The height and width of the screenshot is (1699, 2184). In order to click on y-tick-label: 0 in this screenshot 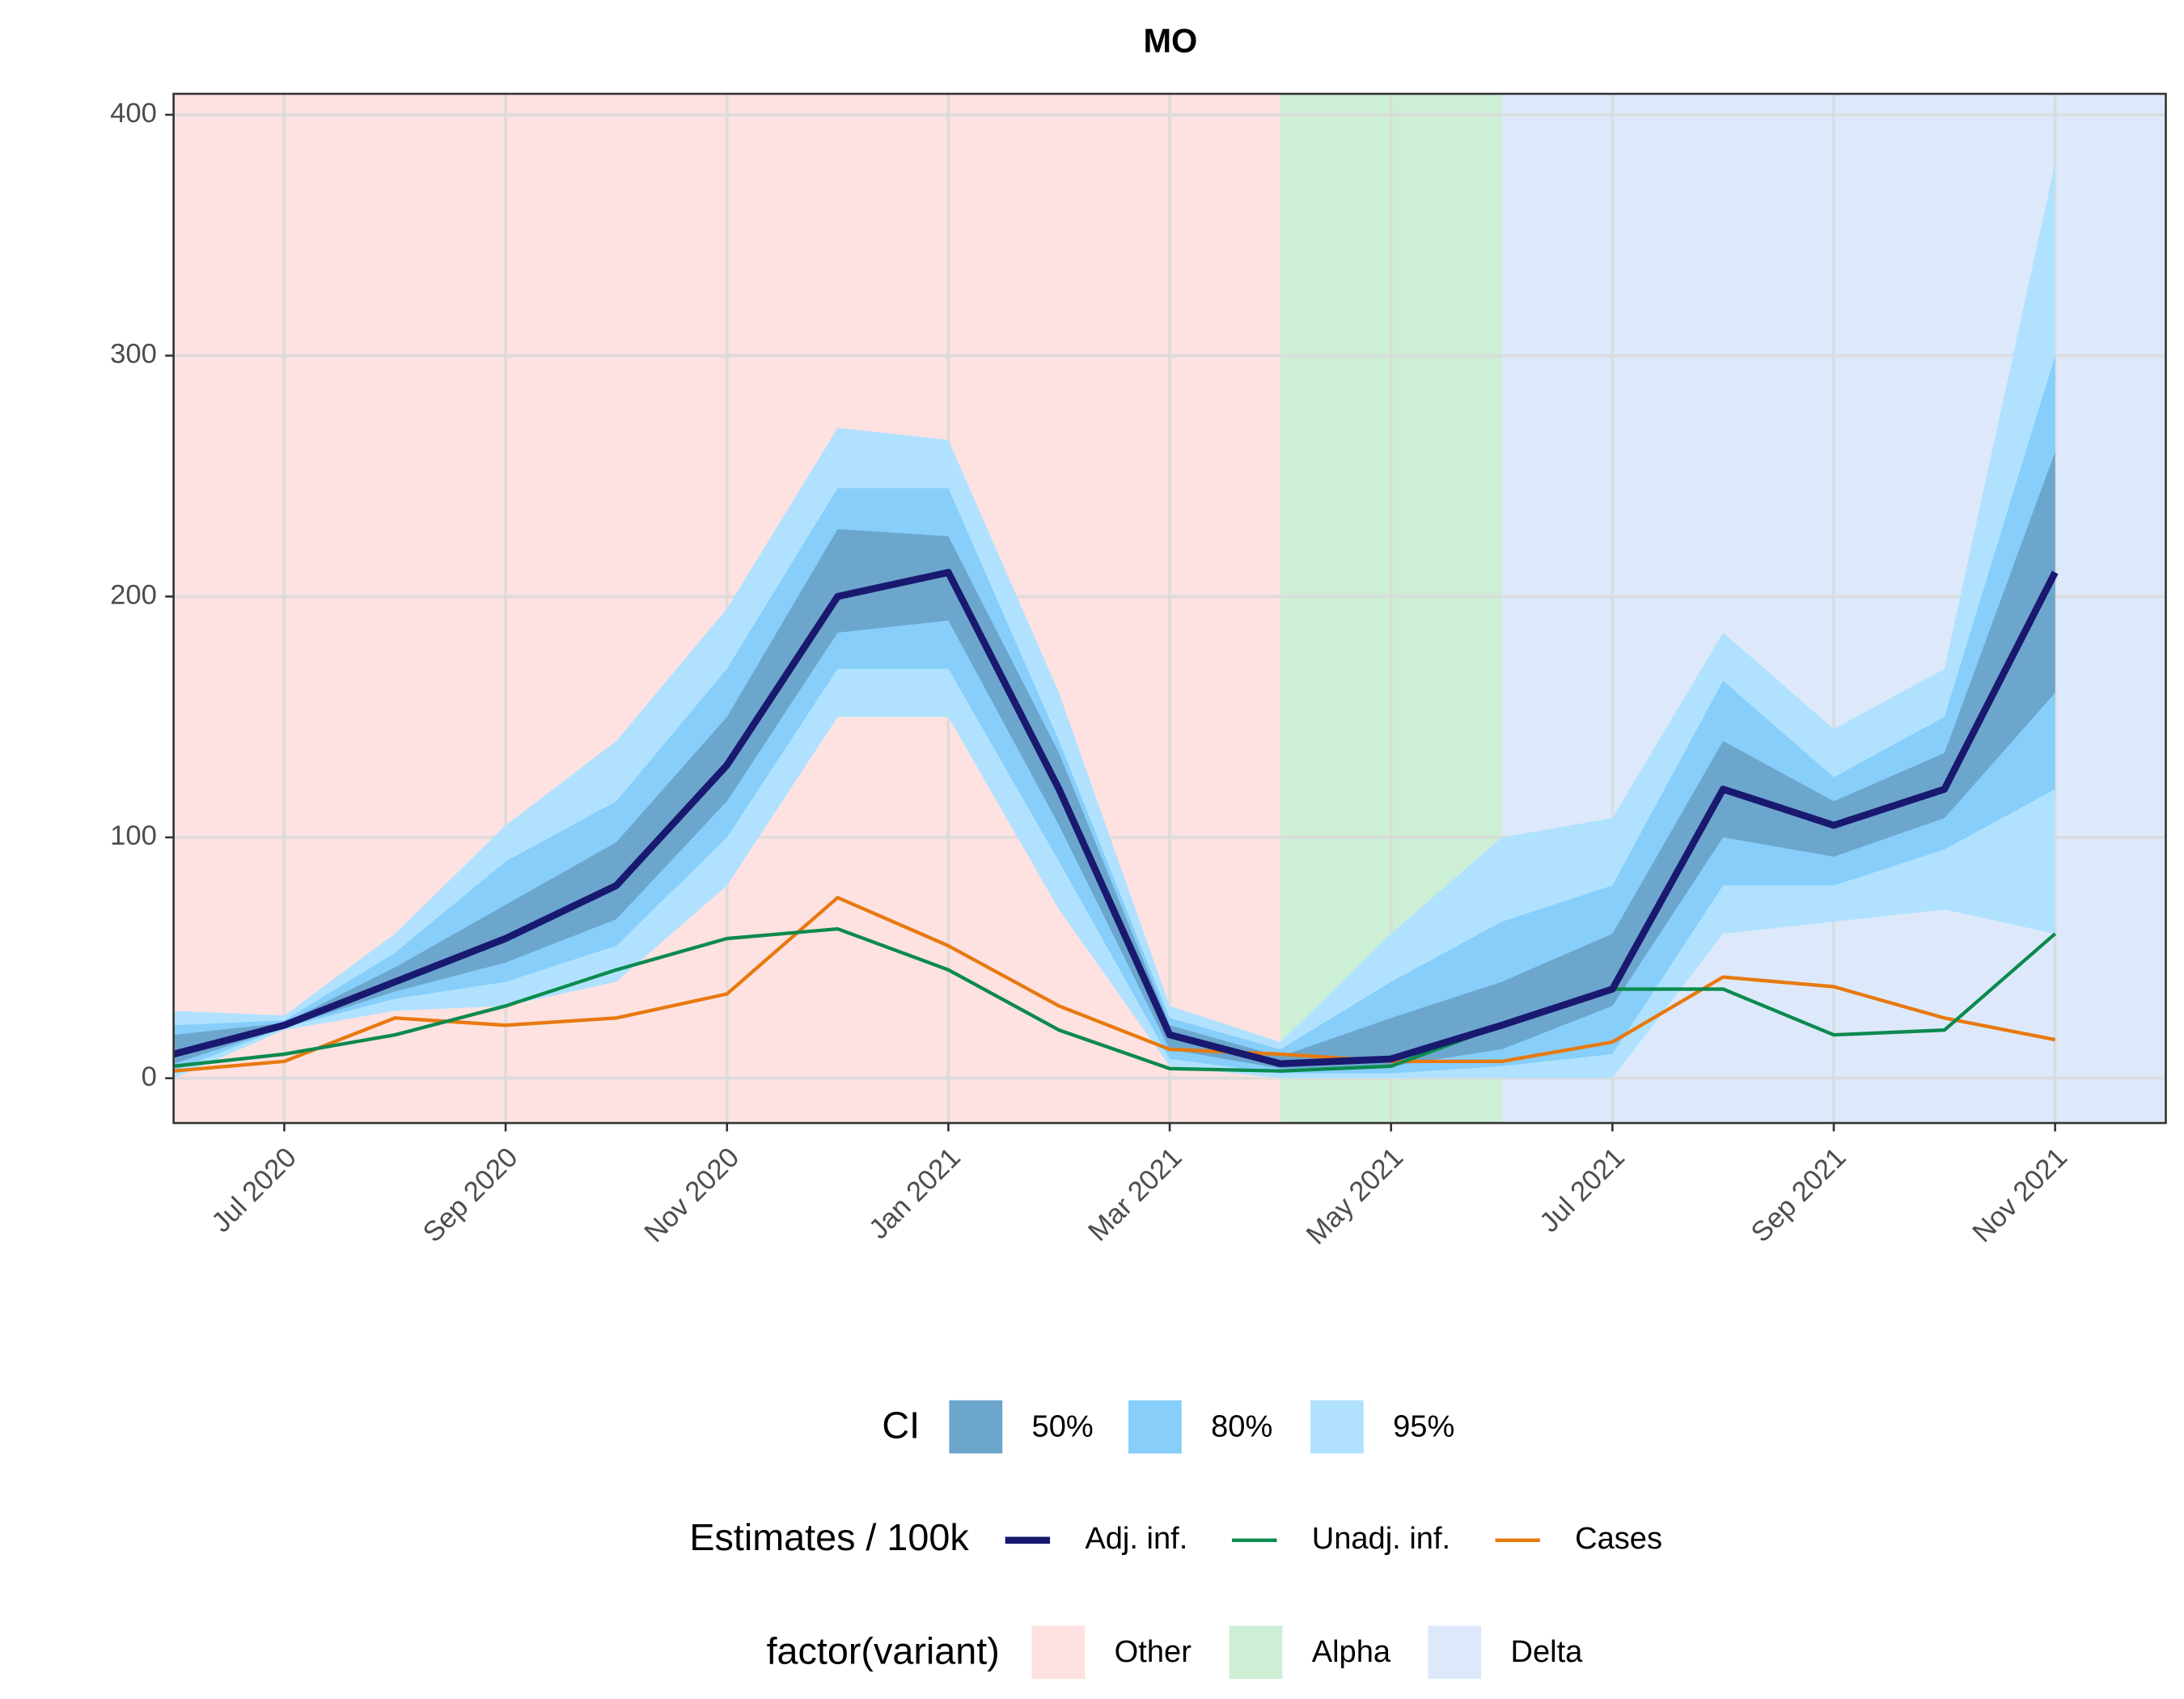, I will do `click(149, 1076)`.